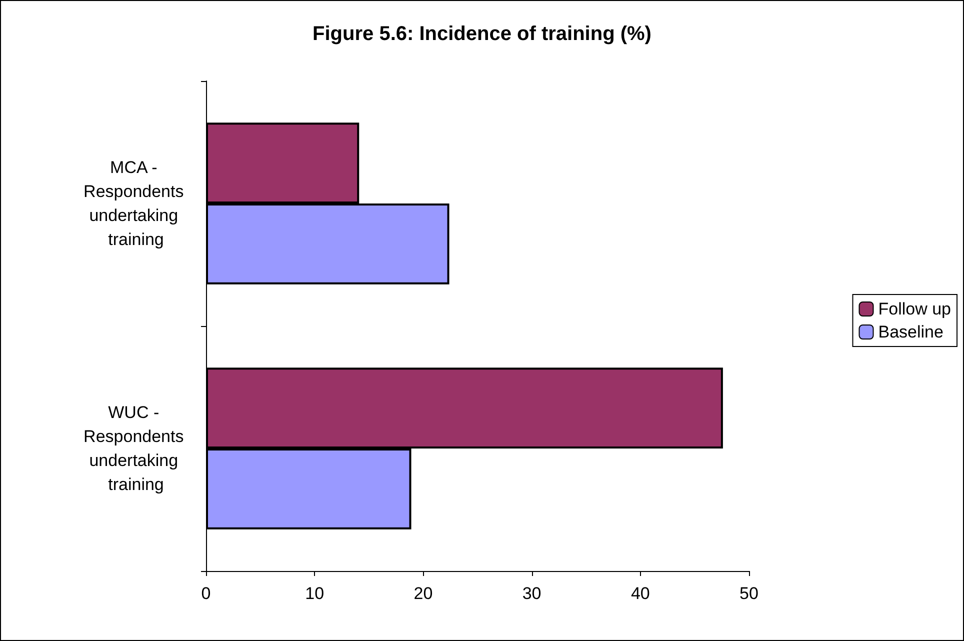  Describe the element at coordinates (482, 34) in the screenshot. I see `chart-title: Figure 5.6: Incidence of training (%)` at that location.